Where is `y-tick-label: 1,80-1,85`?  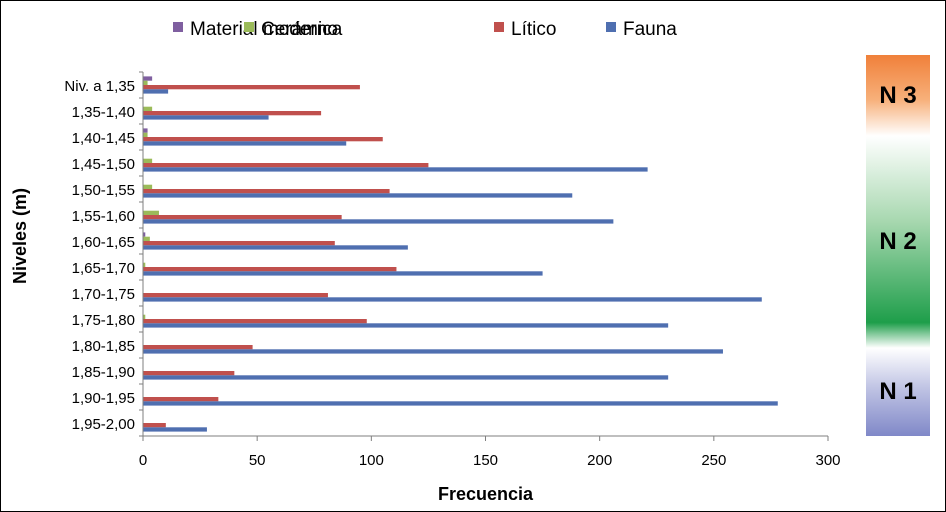
y-tick-label: 1,80-1,85 is located at coordinates (103, 346).